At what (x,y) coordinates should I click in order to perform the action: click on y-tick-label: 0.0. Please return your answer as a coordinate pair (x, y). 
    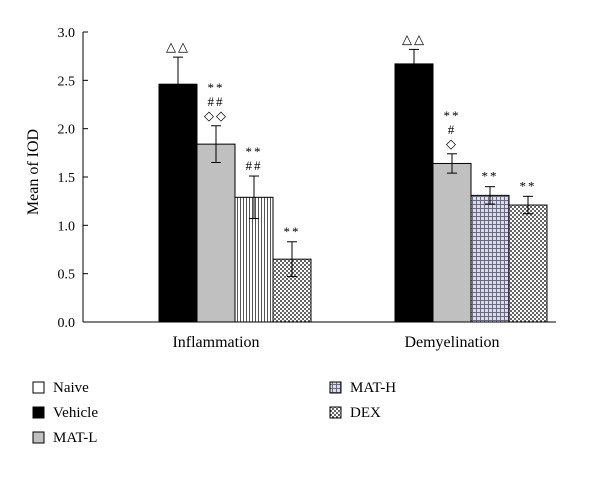
    Looking at the image, I should click on (67, 323).